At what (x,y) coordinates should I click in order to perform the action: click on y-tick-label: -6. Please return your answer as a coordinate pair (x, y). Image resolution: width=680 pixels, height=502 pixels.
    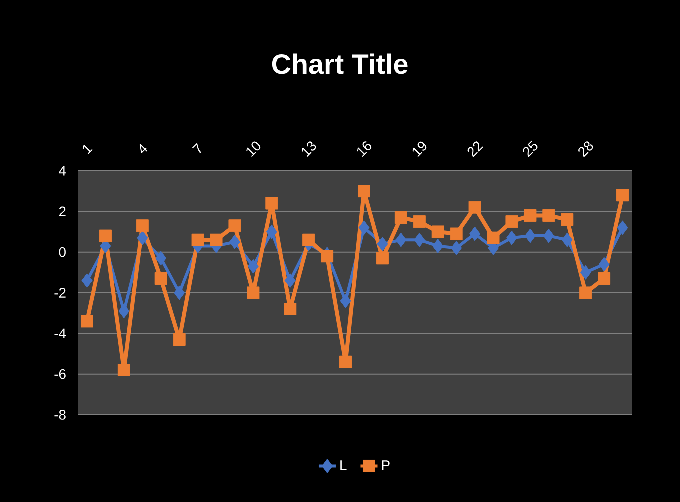
    Looking at the image, I should click on (60, 374).